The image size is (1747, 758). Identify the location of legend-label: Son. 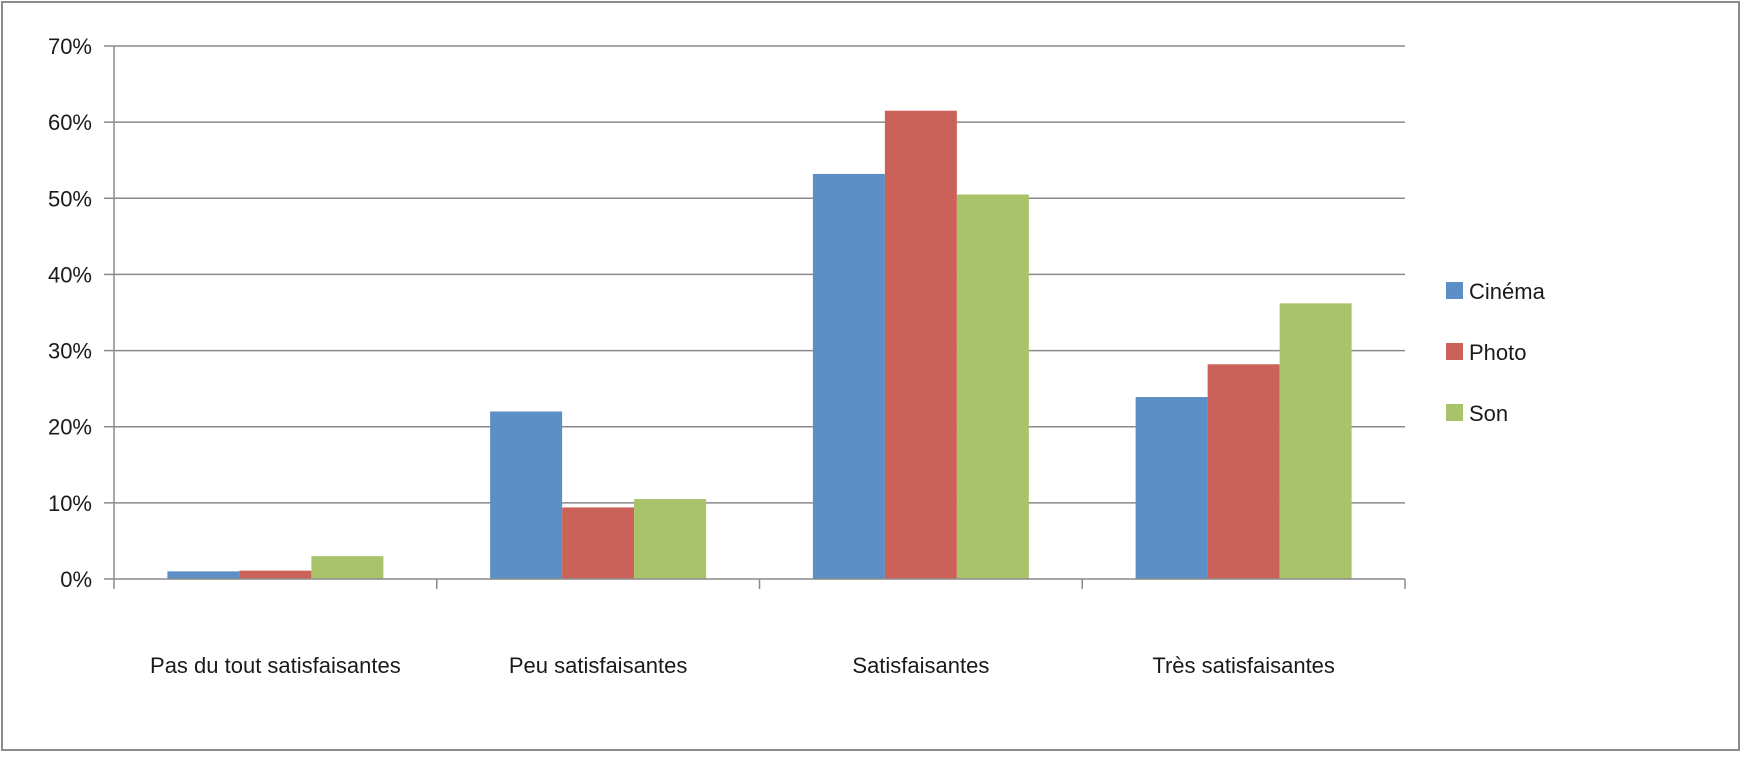
(1488, 413).